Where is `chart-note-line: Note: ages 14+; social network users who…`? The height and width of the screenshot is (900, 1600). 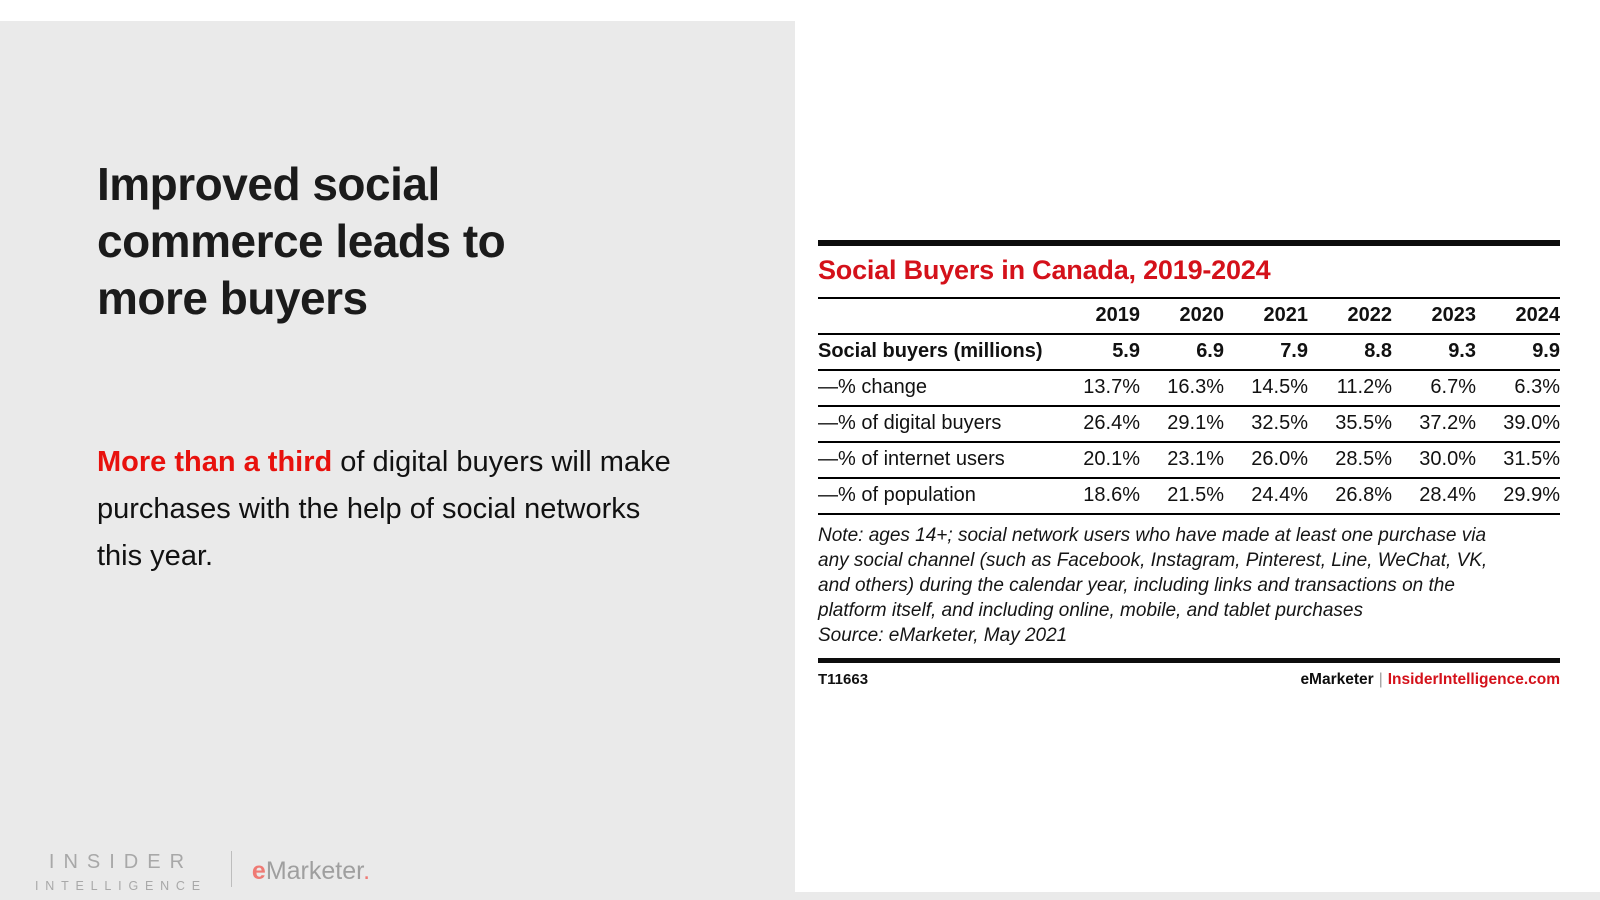
chart-note-line: Note: ages 14+; social network users who… is located at coordinates (1152, 535).